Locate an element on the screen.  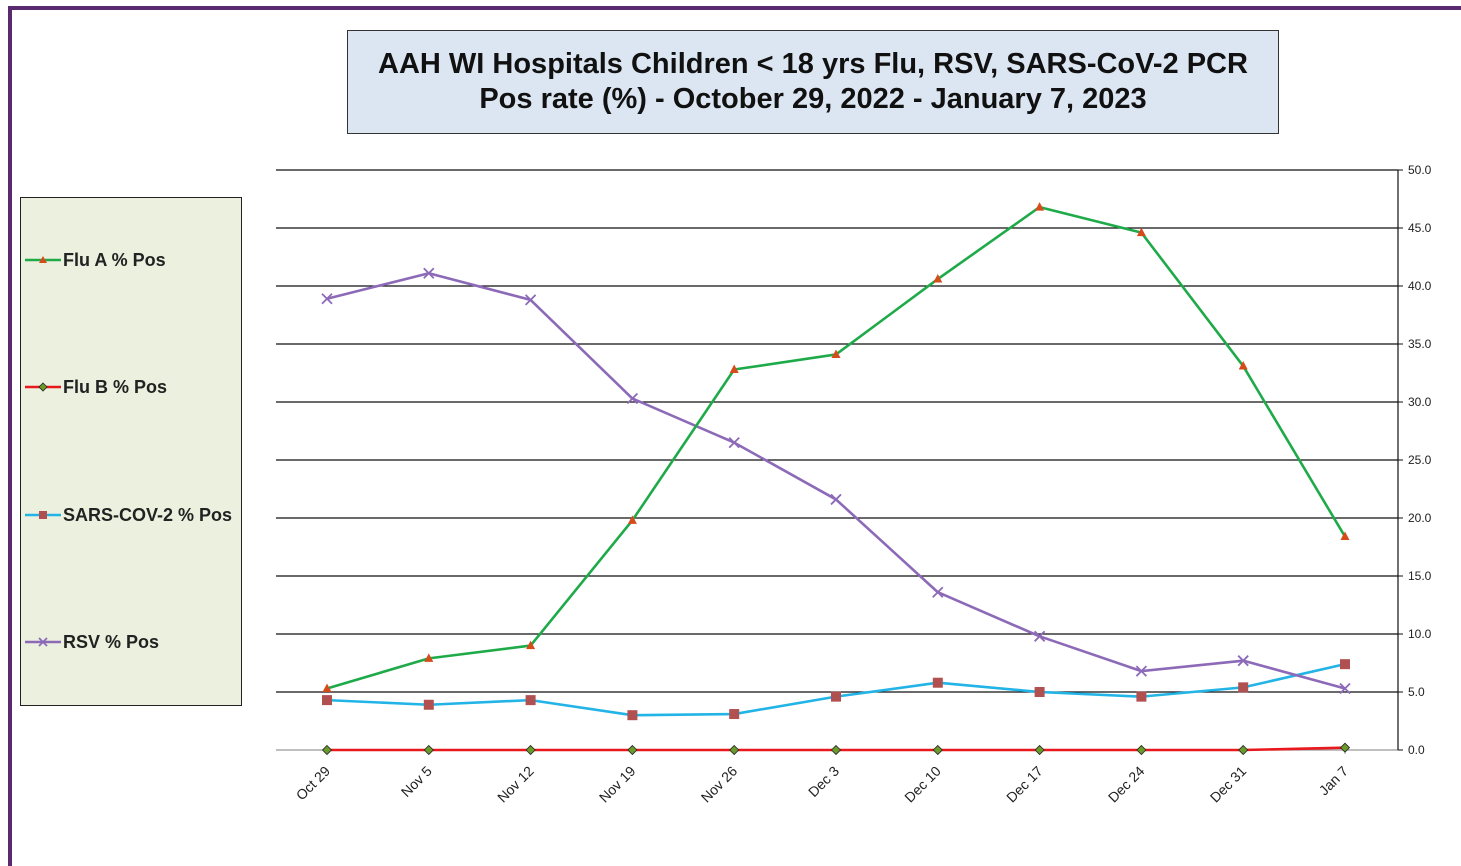
y-tick-label: 20.0 is located at coordinates (1420, 518).